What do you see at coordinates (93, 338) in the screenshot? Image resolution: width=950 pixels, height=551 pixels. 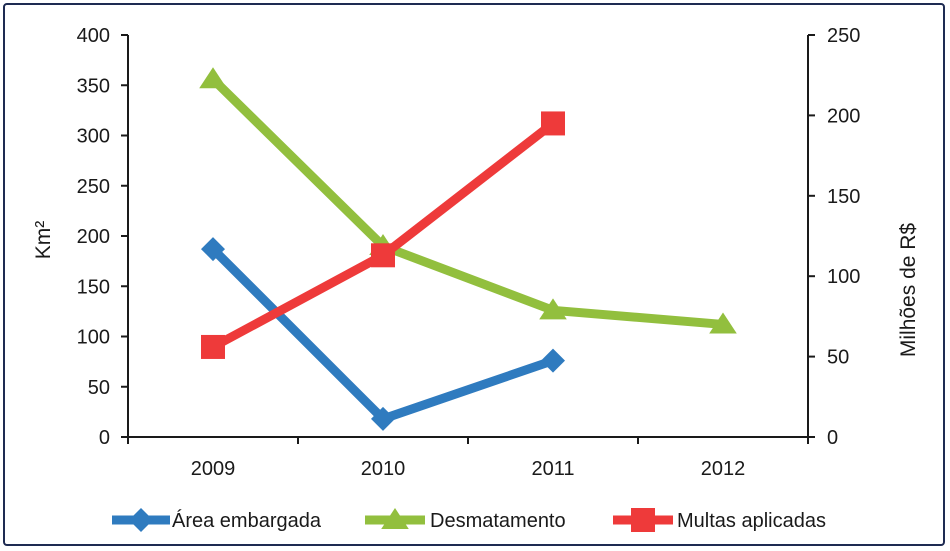 I see `y-left-tick-label: 100` at bounding box center [93, 338].